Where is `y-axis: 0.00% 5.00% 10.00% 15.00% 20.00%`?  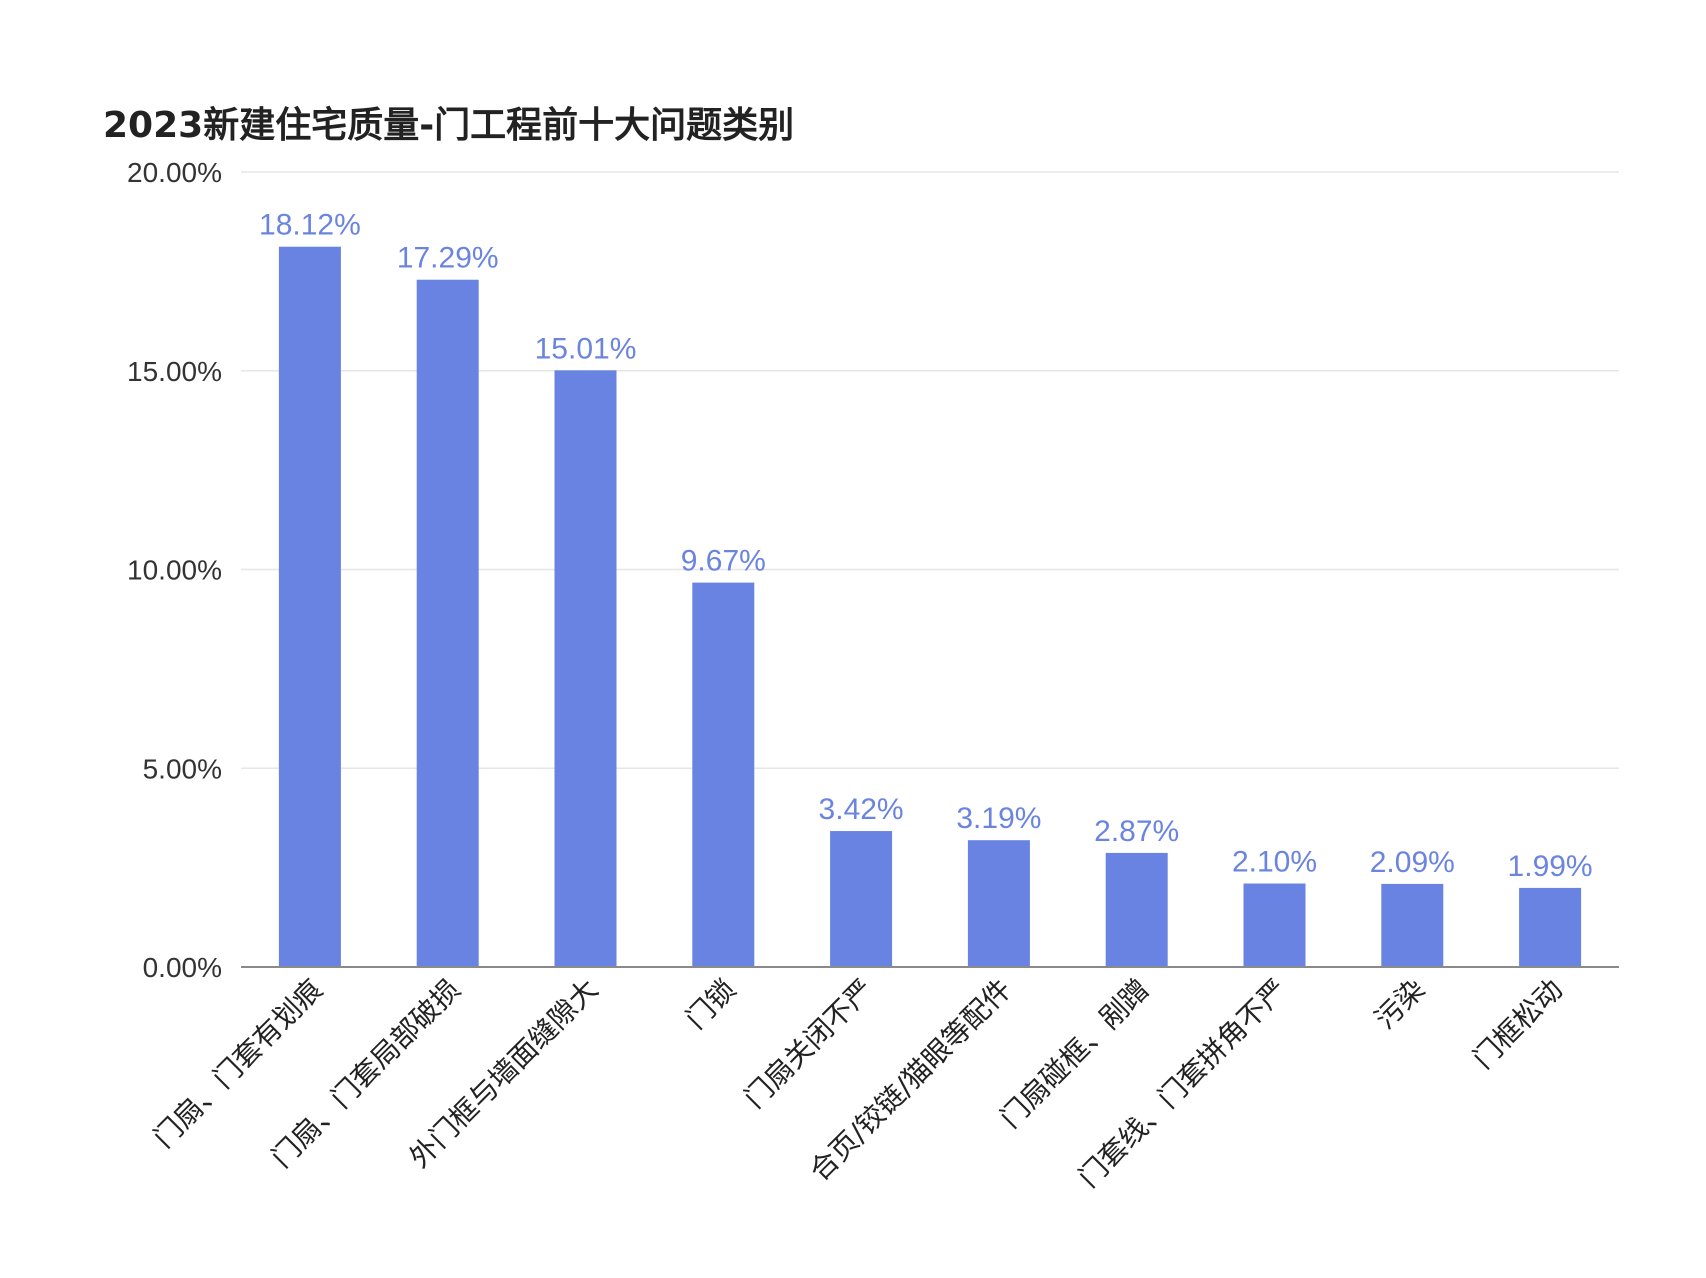 y-axis: 0.00% 5.00% 10.00% 15.00% 20.00% is located at coordinates (174, 570).